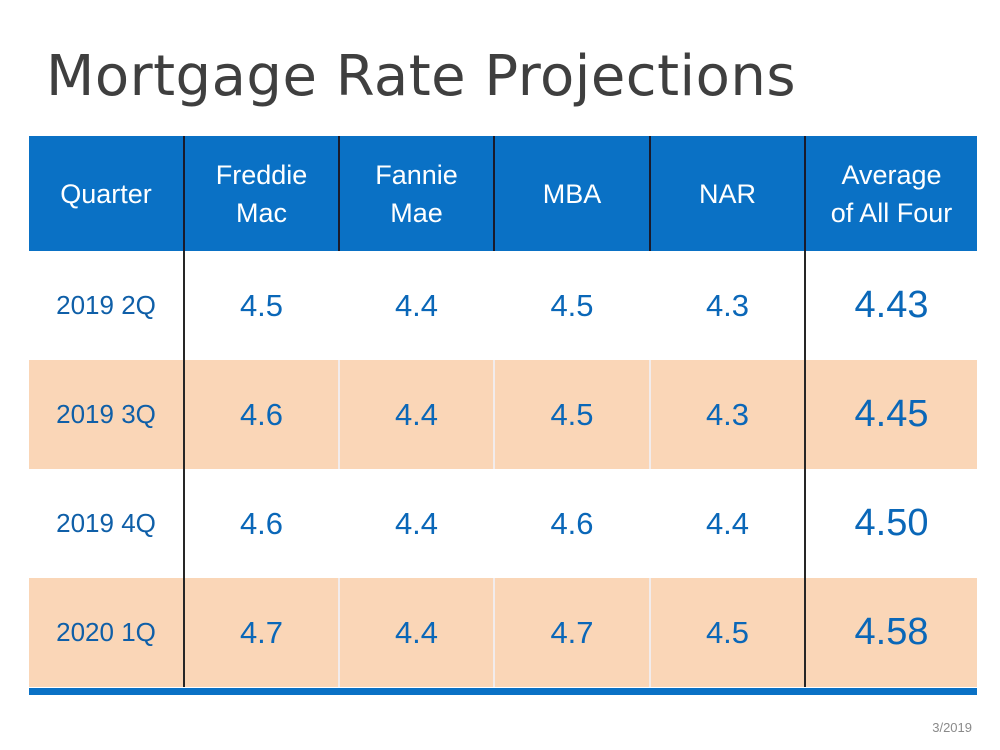 The image size is (1000, 750). I want to click on cell-mba: 4.6, so click(571, 523).